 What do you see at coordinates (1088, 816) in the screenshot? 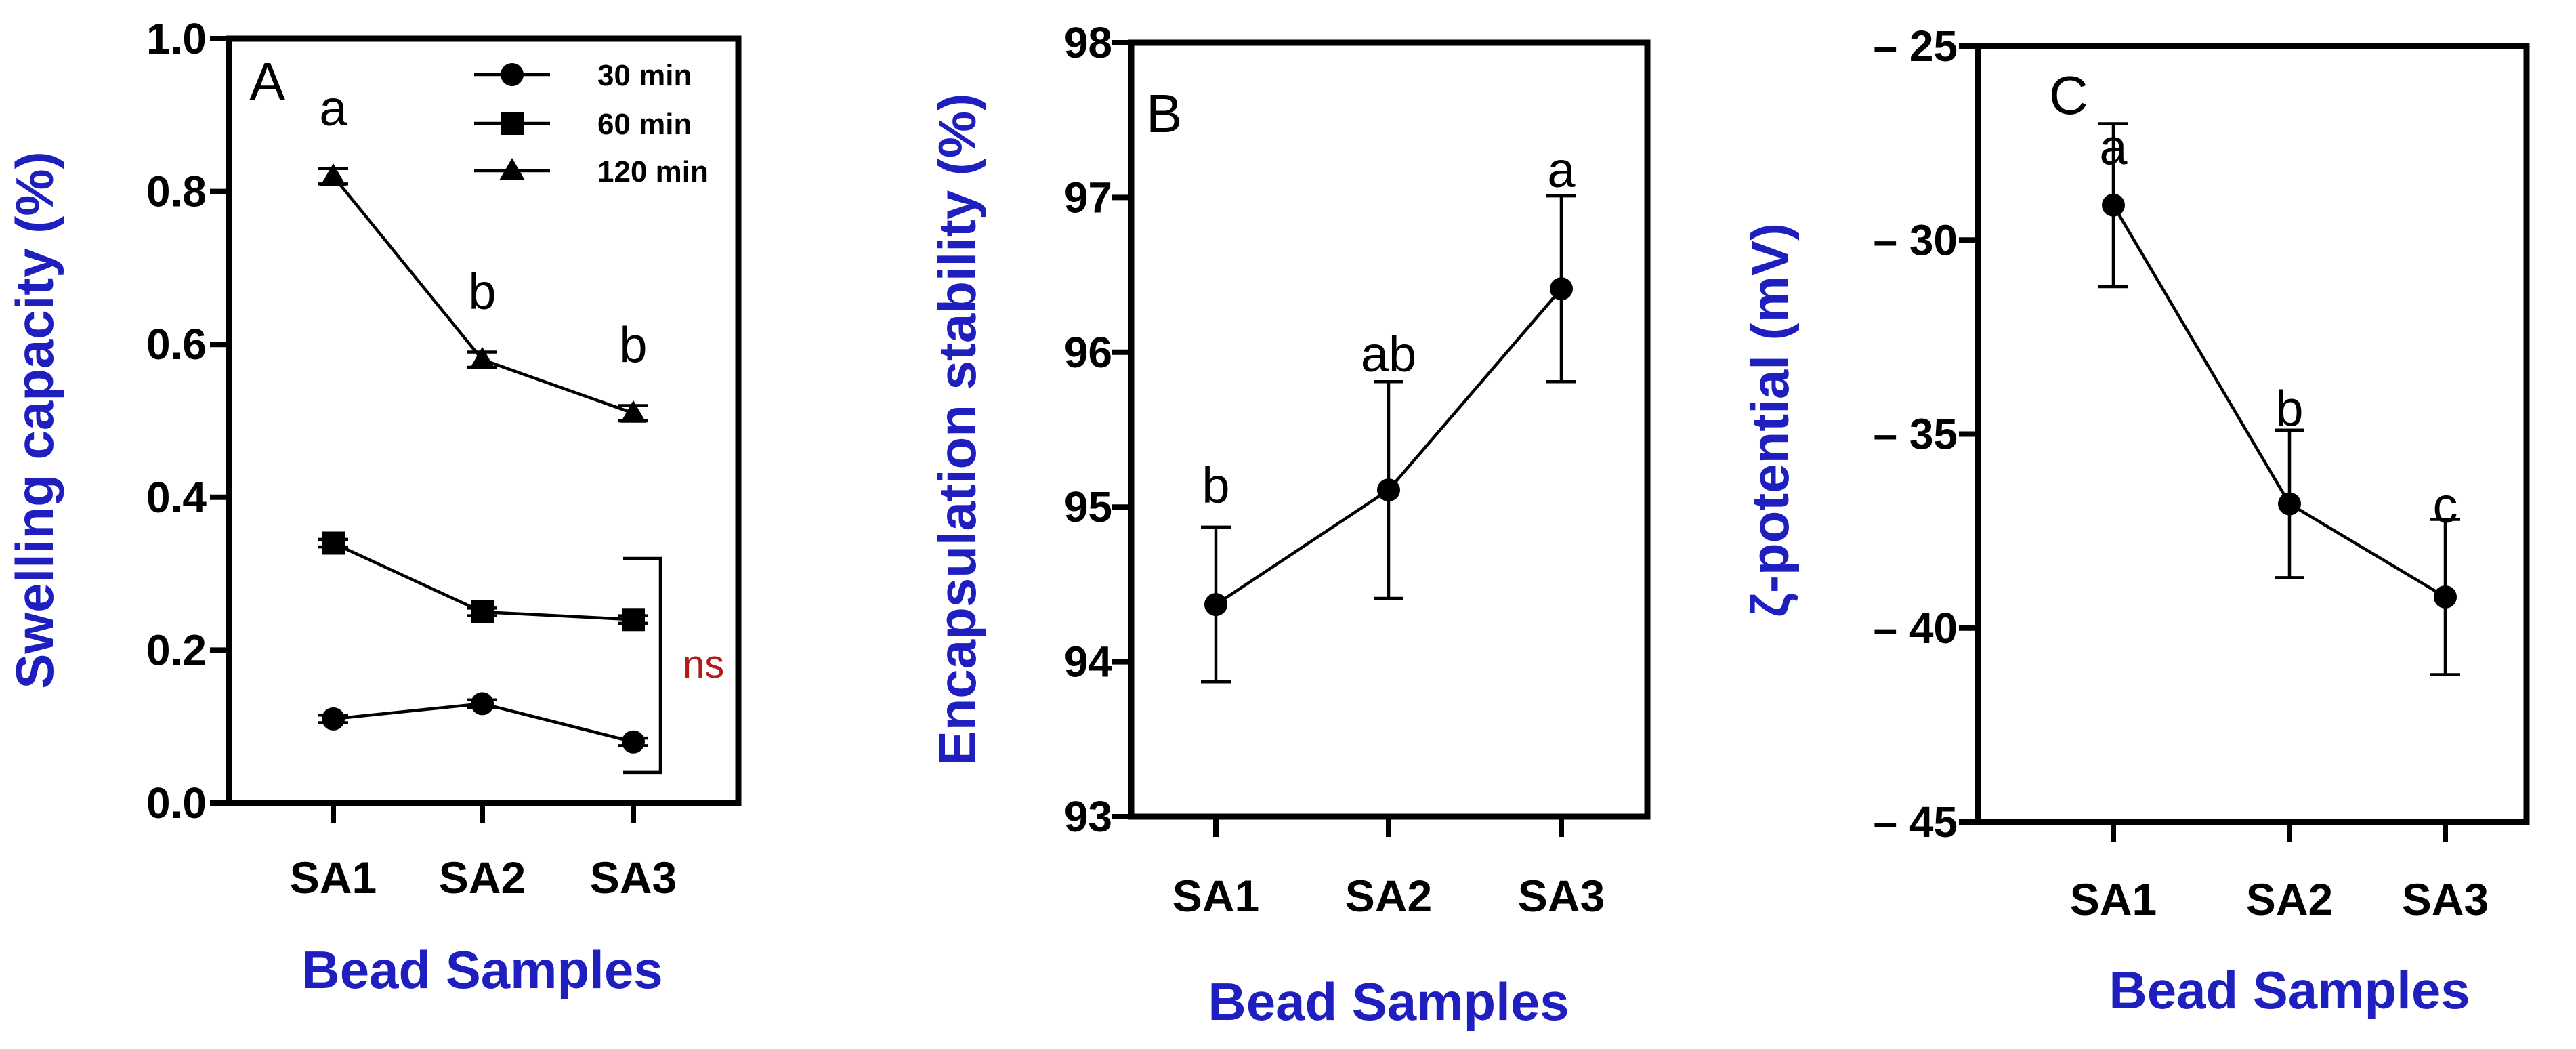
I see `y-tick-label: 93` at bounding box center [1088, 816].